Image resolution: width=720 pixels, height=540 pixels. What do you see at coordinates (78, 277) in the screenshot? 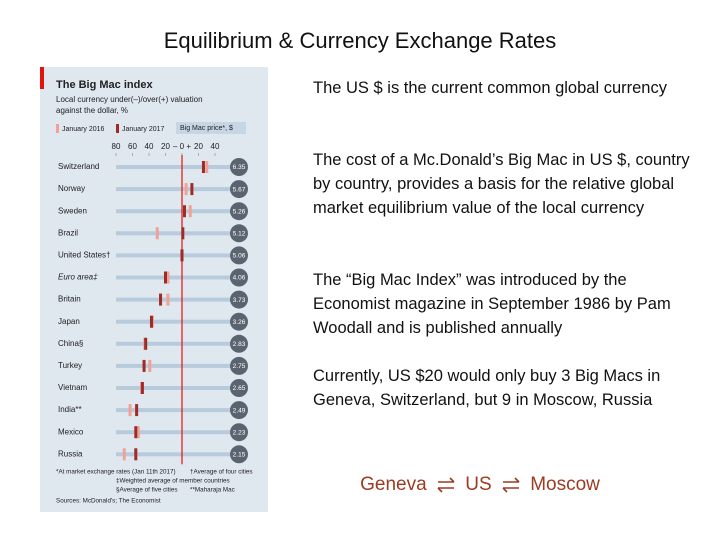
I see `country-label: Euro area‡` at bounding box center [78, 277].